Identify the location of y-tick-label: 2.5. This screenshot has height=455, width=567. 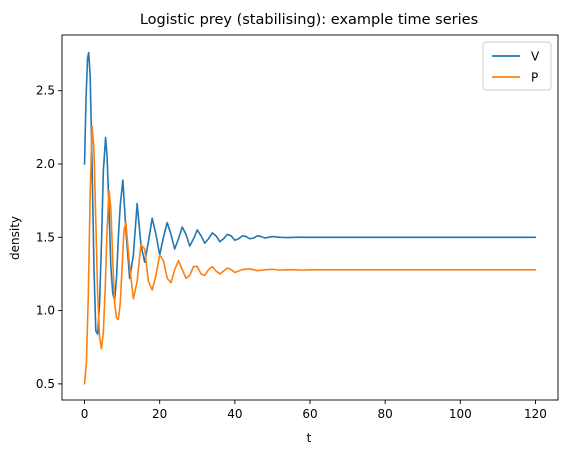
(45, 91).